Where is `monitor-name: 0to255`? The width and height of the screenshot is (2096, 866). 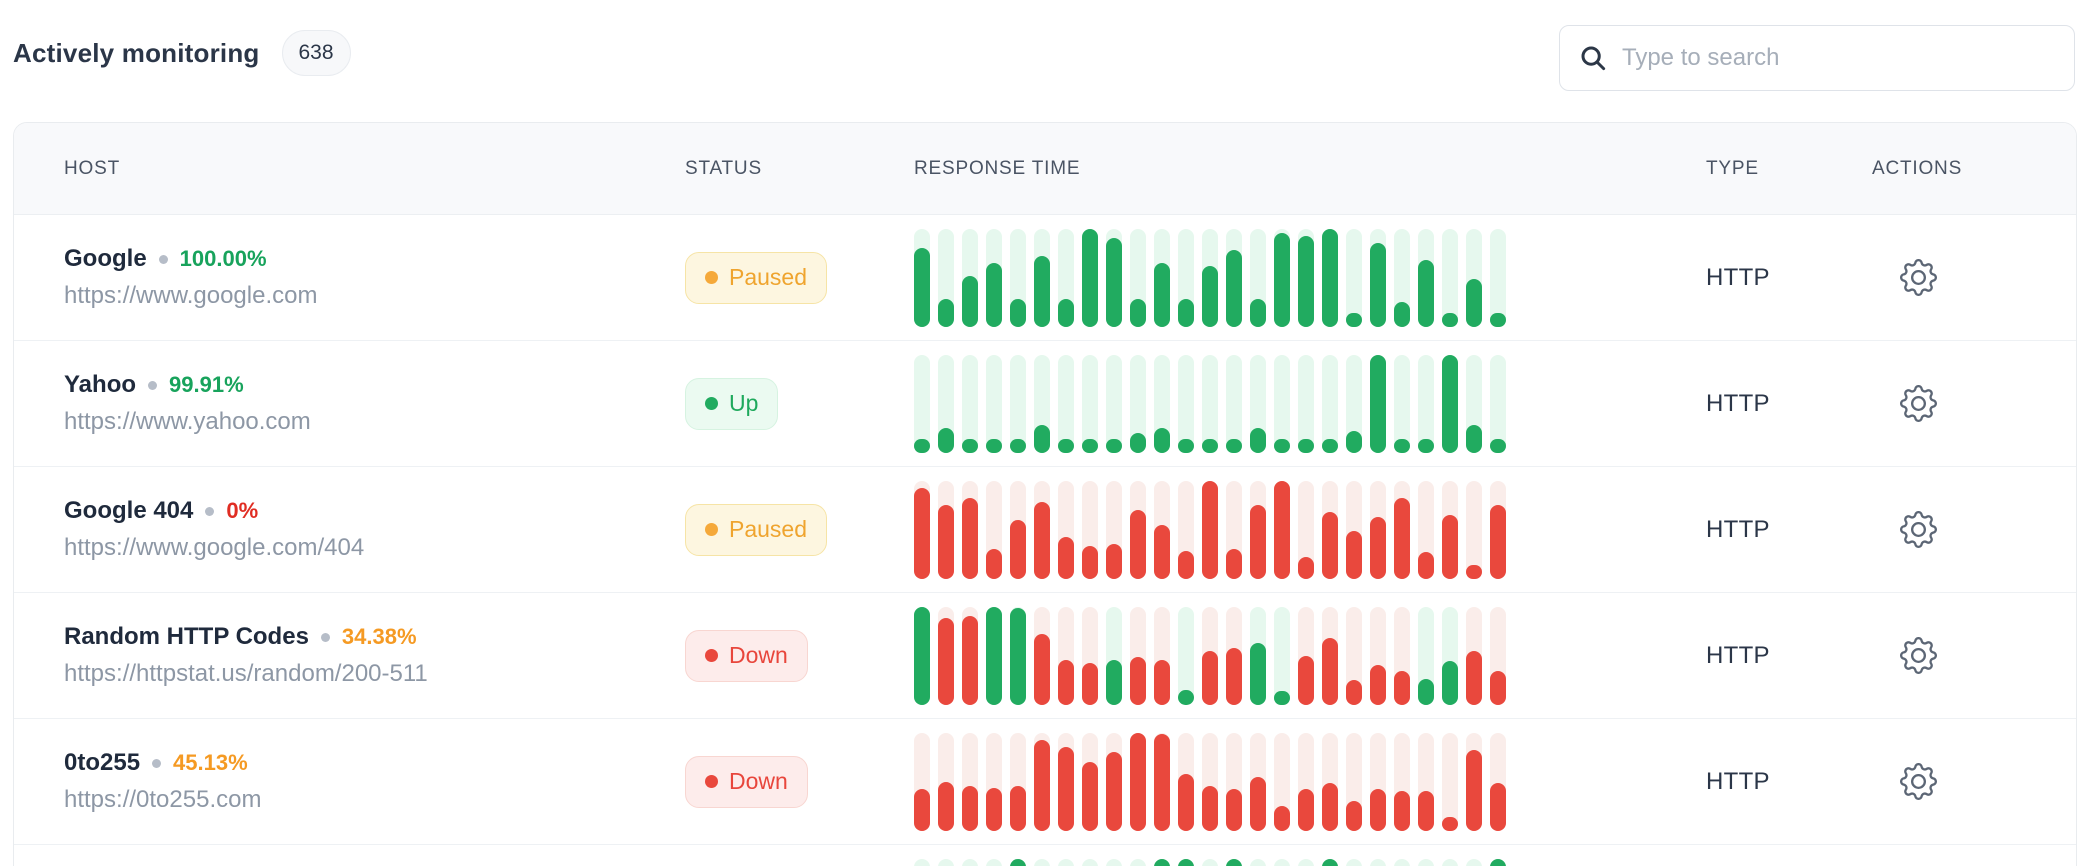
monitor-name: 0to255 is located at coordinates (102, 762).